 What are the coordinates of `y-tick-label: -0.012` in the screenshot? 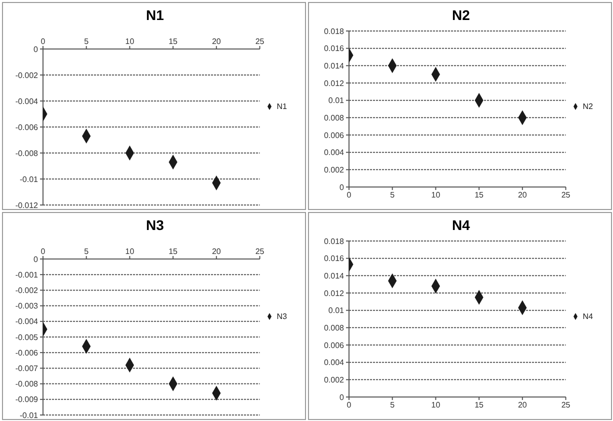 It's located at (27, 205).